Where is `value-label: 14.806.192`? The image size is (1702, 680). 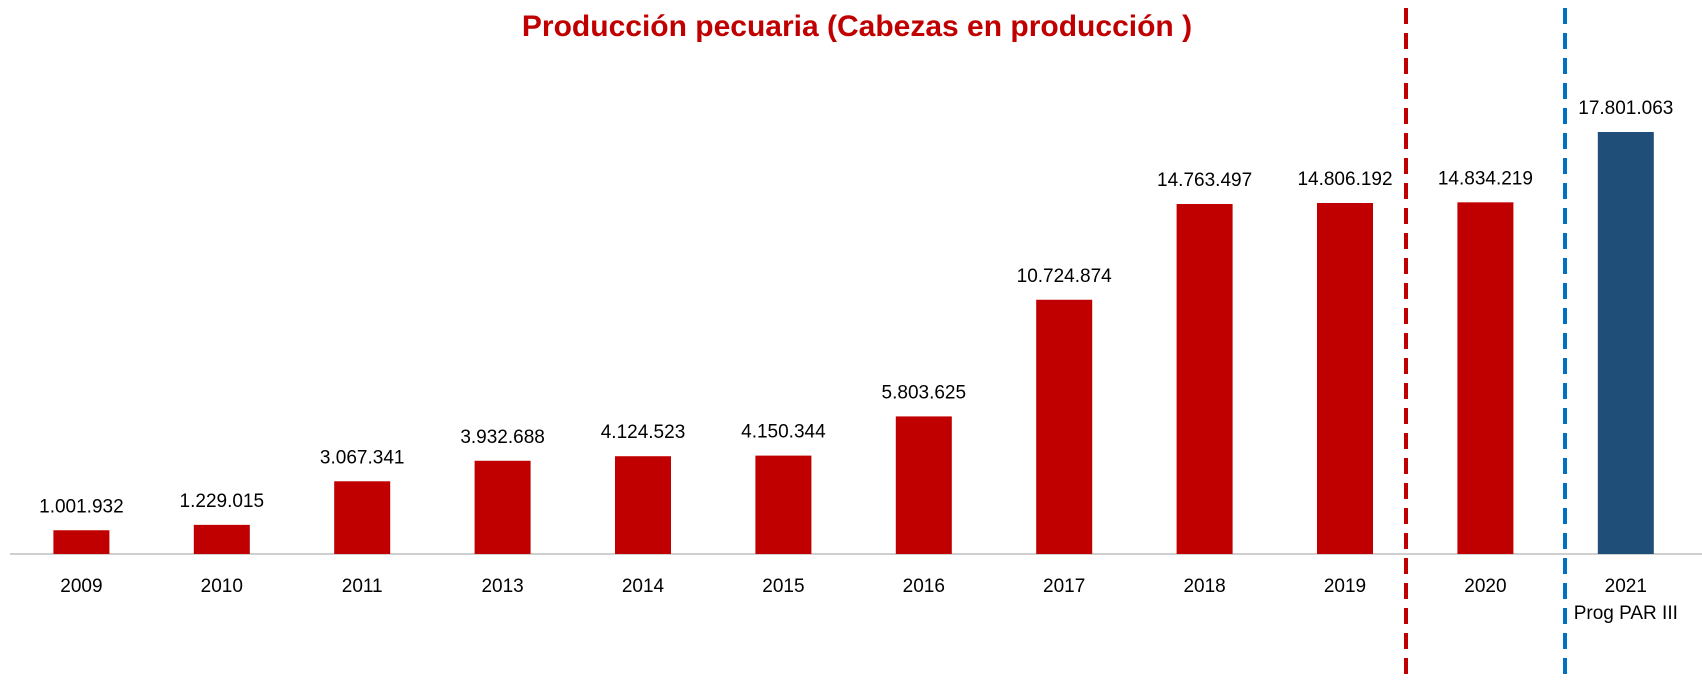 value-label: 14.806.192 is located at coordinates (1344, 179).